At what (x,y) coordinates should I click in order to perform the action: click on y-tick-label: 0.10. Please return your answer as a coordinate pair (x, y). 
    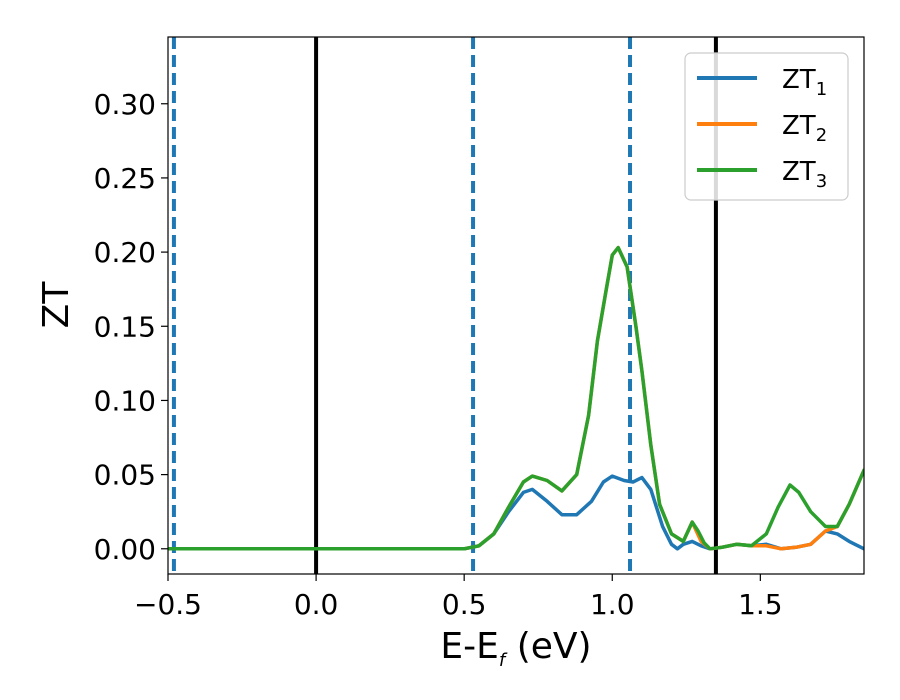
    Looking at the image, I should click on (125, 400).